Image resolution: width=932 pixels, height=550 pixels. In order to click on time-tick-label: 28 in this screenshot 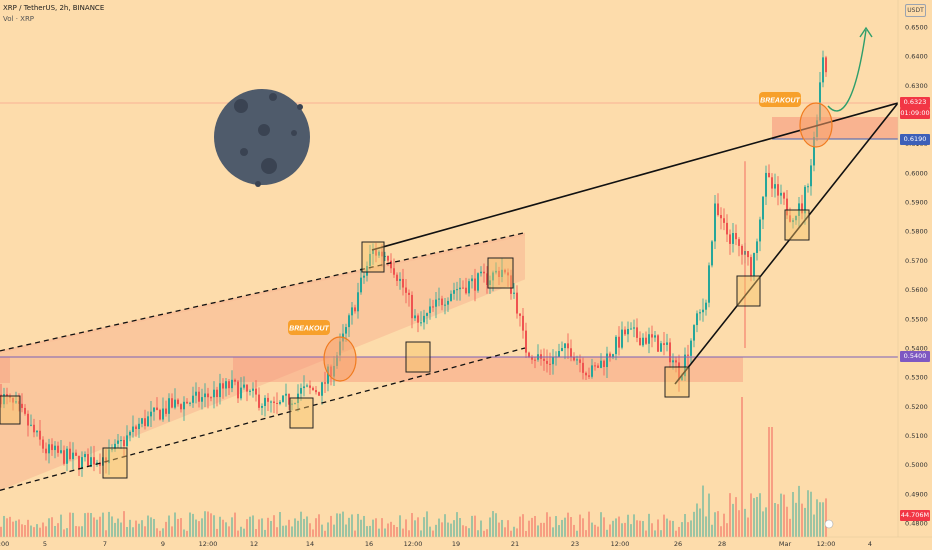, I will do `click(722, 544)`.